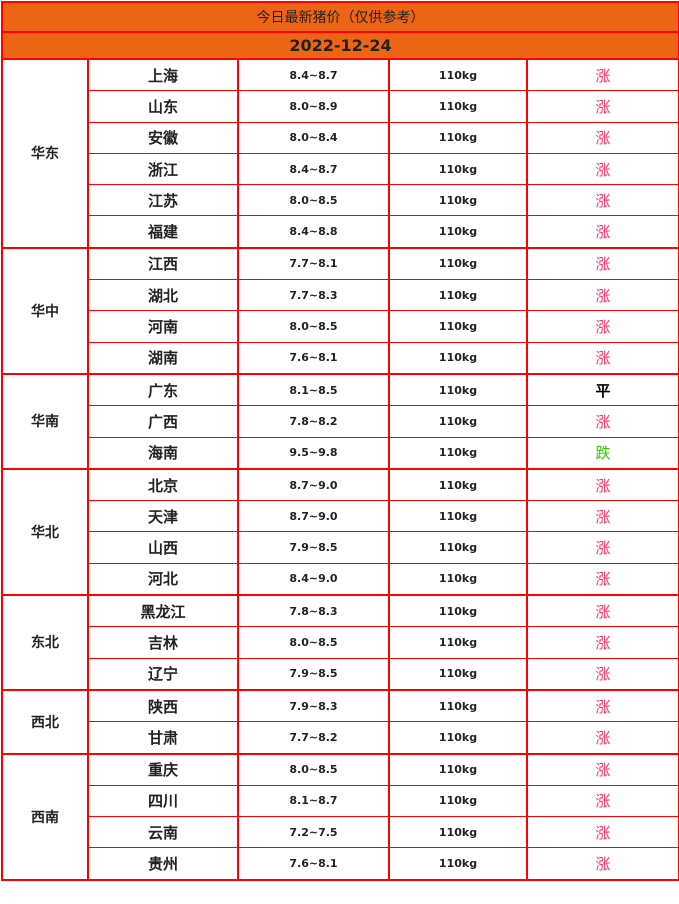  I want to click on table-row: 天津 8.7~9.0 110kg 涨, so click(340, 516).